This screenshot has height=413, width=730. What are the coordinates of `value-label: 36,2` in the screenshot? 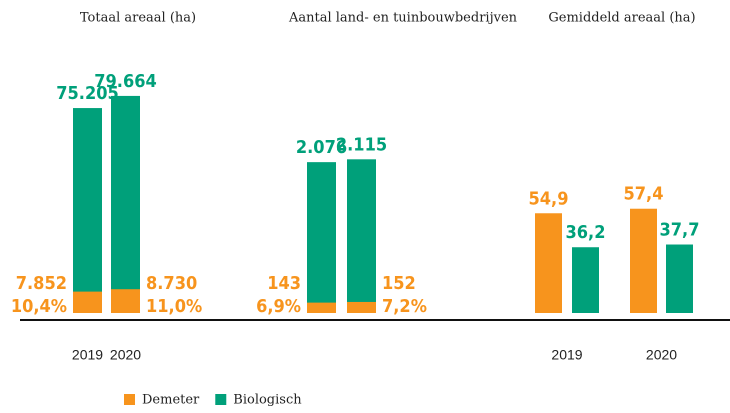 It's located at (586, 232).